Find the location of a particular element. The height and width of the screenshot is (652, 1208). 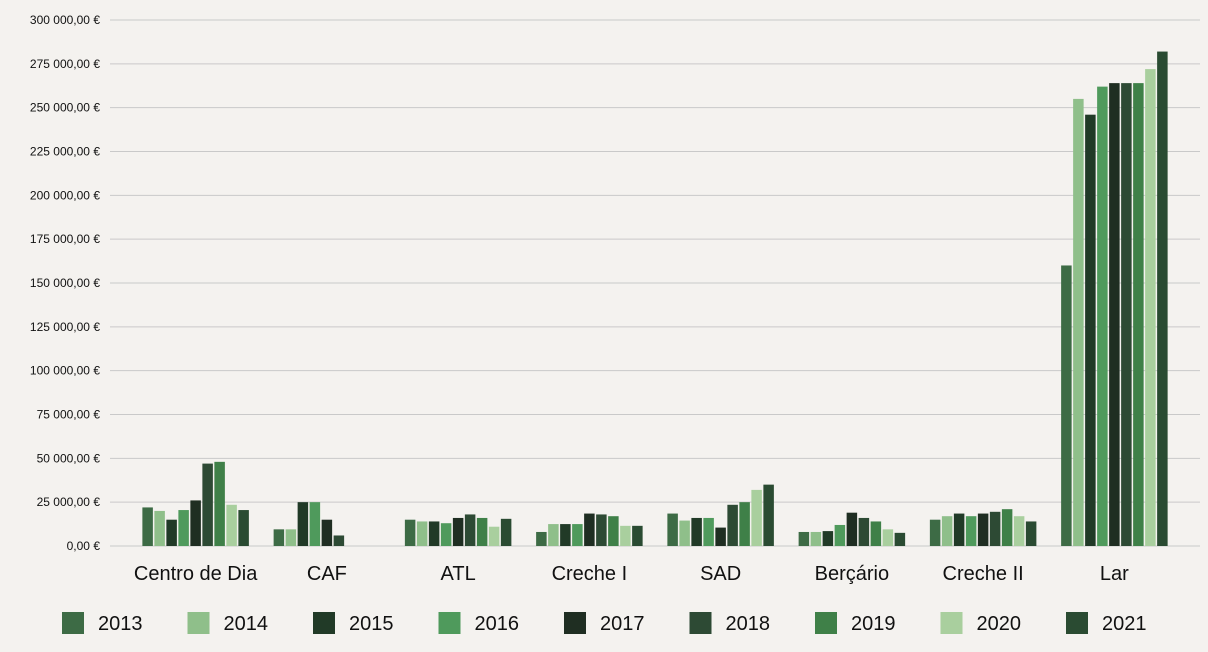

legend-label: 2019 is located at coordinates (873, 624).